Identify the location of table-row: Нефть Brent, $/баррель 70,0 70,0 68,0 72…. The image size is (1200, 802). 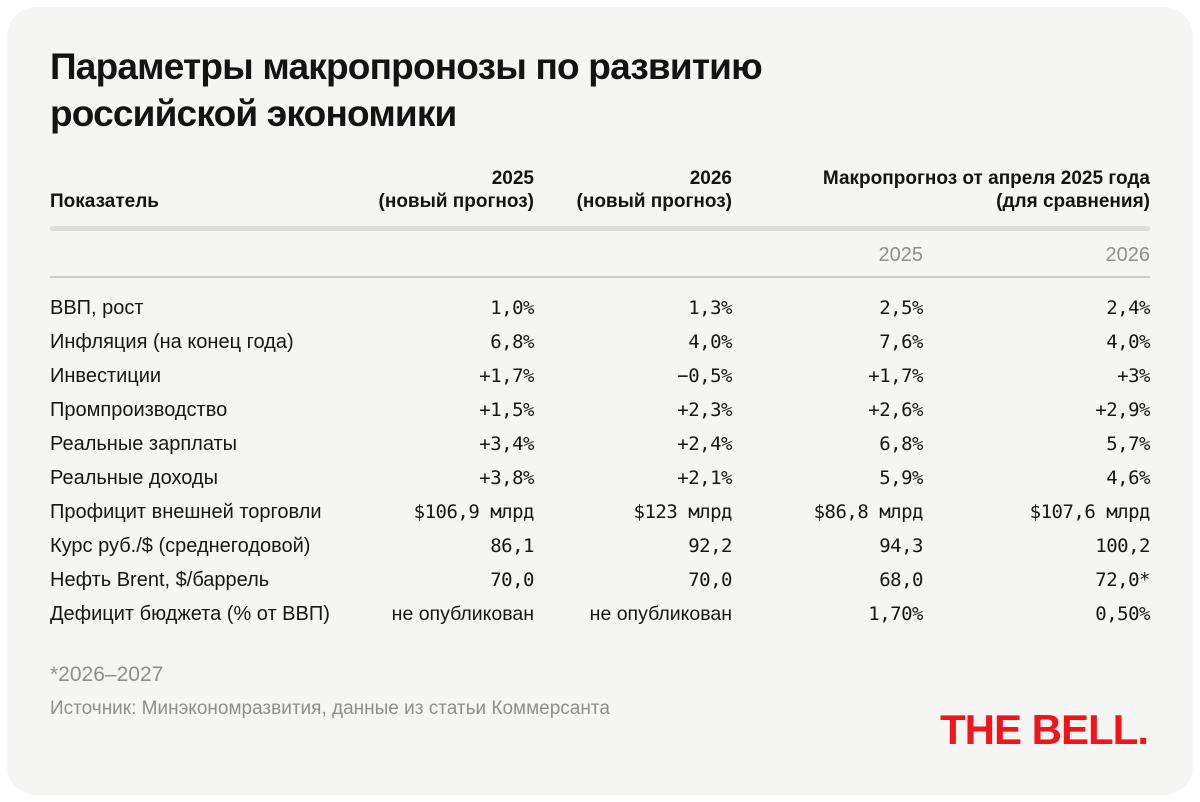
(600, 580).